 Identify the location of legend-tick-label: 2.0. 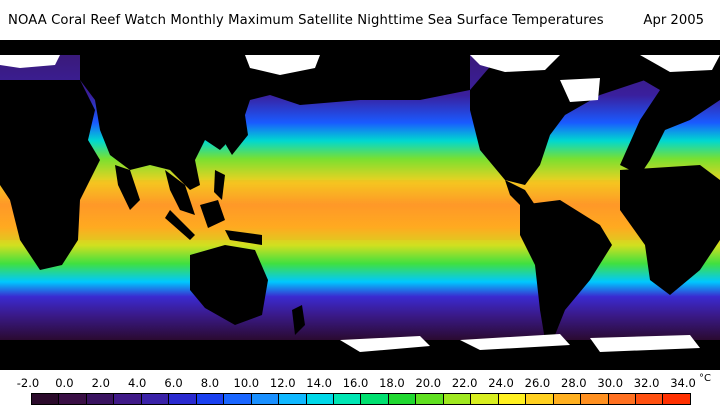
(100, 383).